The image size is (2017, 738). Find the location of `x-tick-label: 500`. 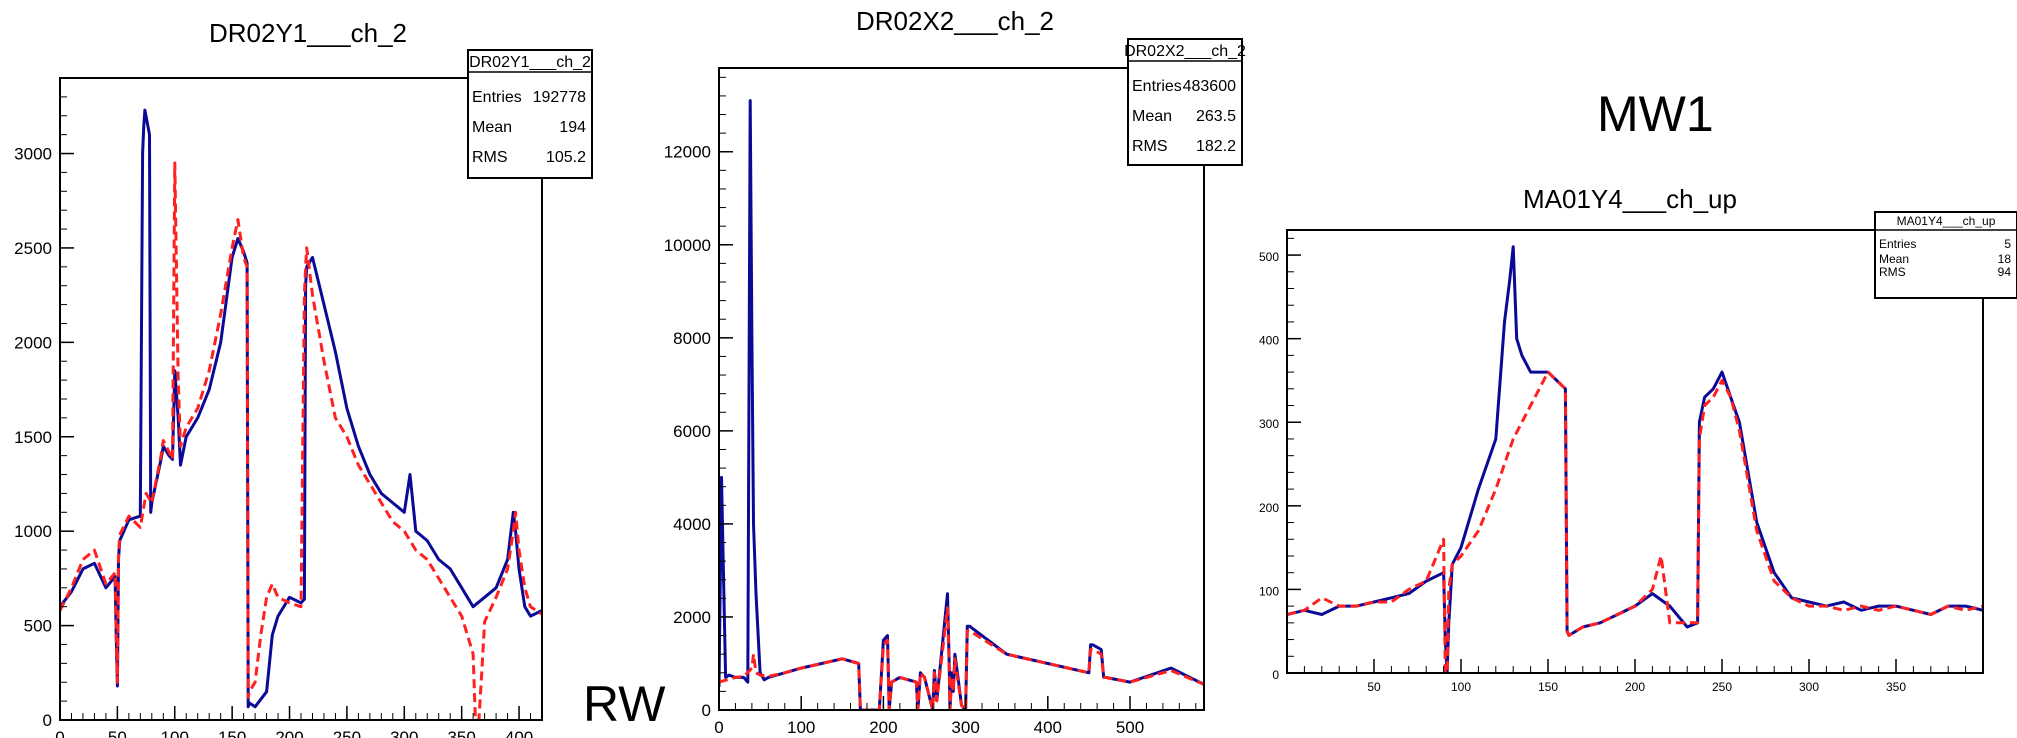

x-tick-label: 500 is located at coordinates (1130, 727).